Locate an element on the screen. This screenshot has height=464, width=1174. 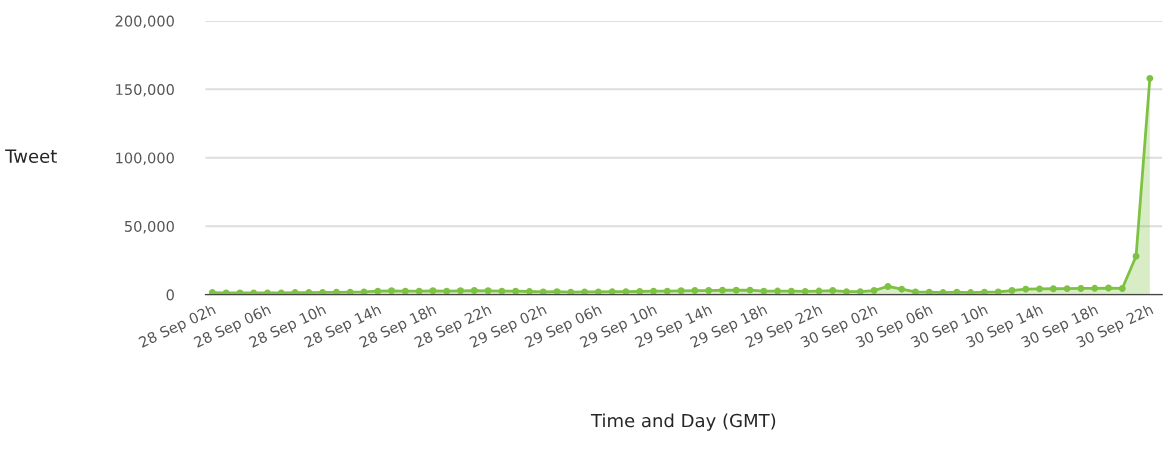
y-tick-label: 0 is located at coordinates (170, 295).